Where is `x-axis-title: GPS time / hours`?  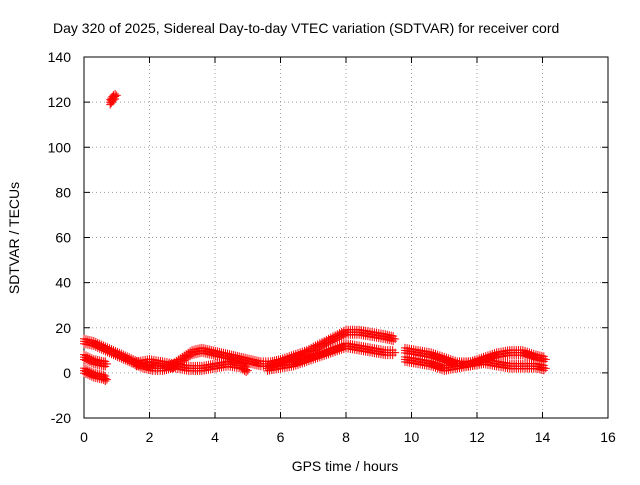 x-axis-title: GPS time / hours is located at coordinates (345, 466).